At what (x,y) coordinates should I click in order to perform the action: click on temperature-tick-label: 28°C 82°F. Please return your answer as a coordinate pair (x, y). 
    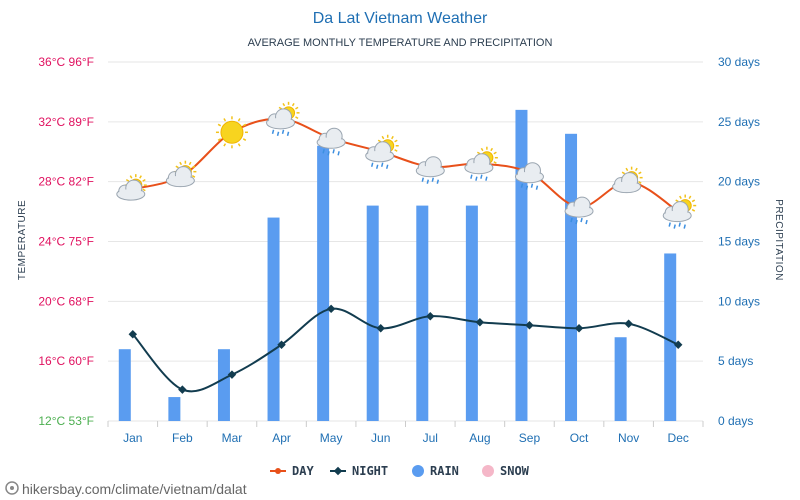
    Looking at the image, I should click on (66, 182).